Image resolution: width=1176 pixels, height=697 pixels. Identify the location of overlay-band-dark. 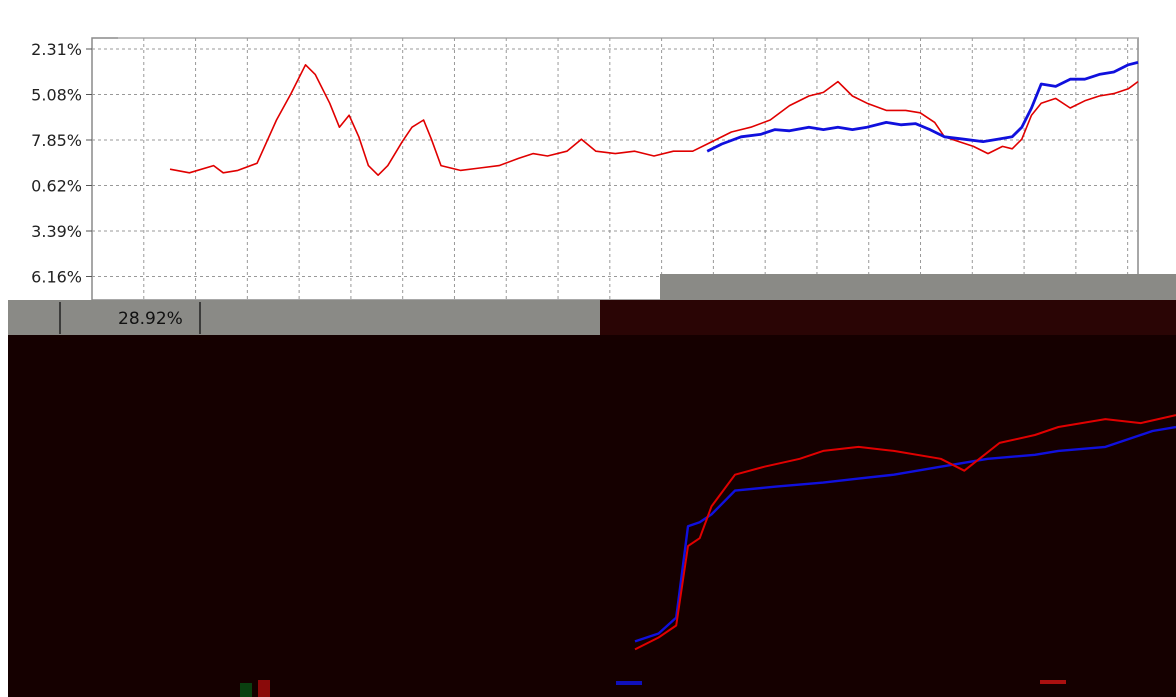
(888, 318).